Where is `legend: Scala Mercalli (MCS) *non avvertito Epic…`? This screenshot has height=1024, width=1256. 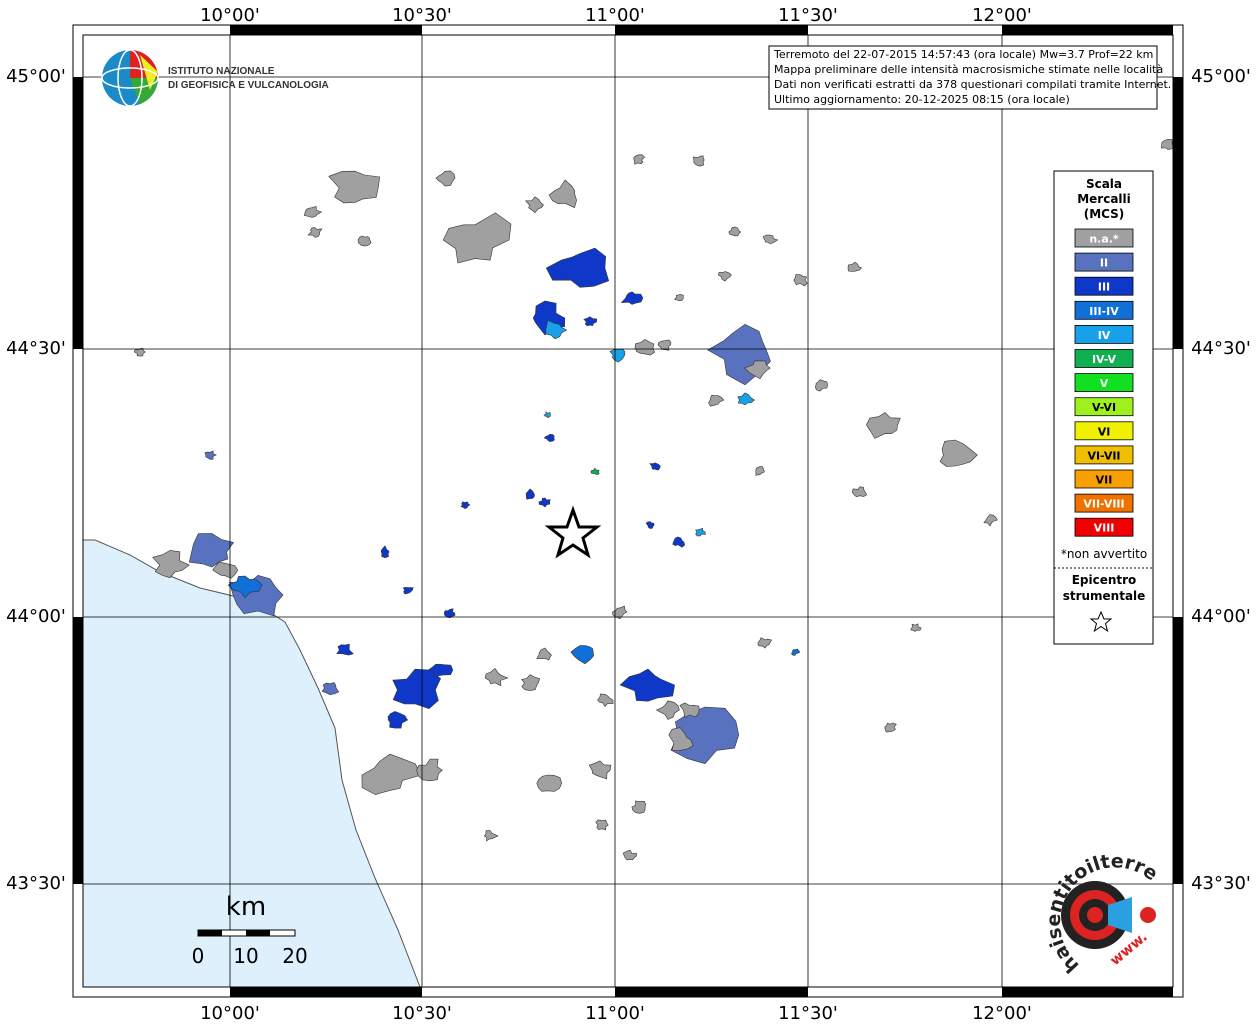
legend: Scala Mercalli (MCS) *non avvertito Epic… is located at coordinates (1103, 407).